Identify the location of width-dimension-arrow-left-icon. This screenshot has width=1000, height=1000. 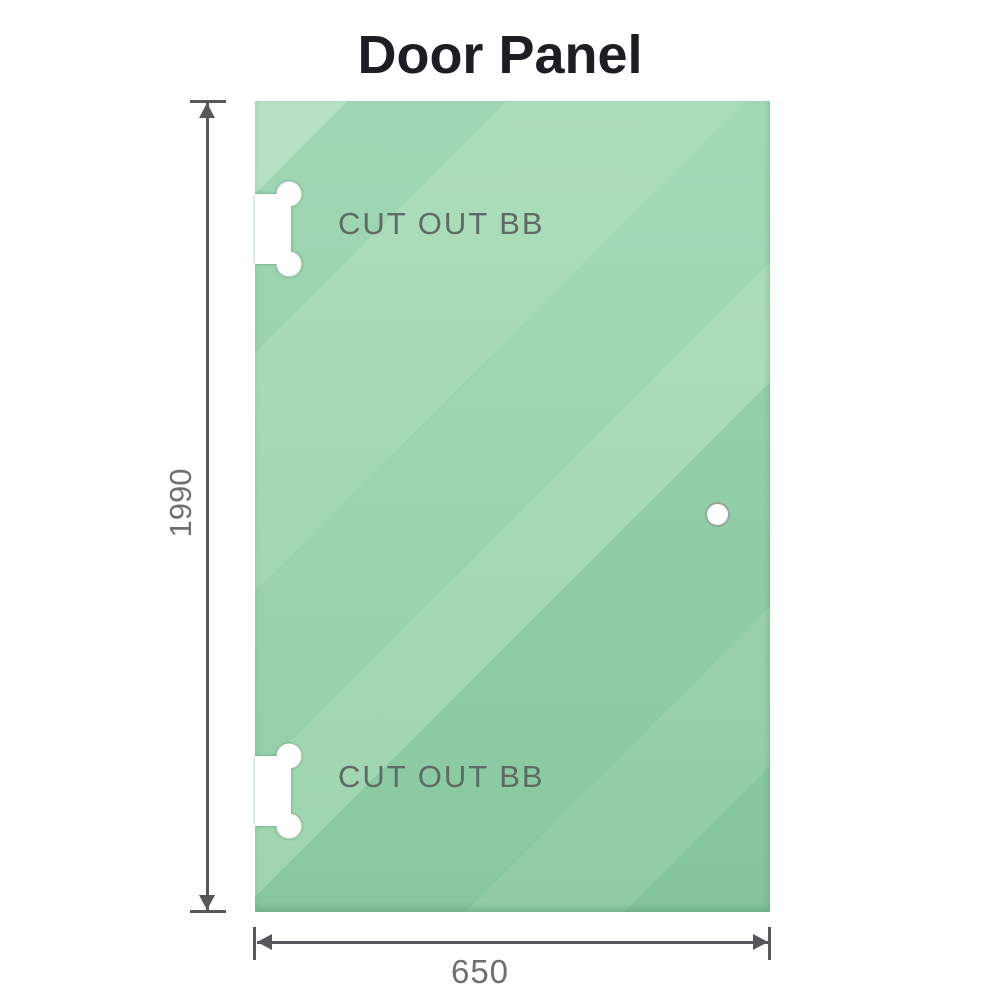
(264, 942).